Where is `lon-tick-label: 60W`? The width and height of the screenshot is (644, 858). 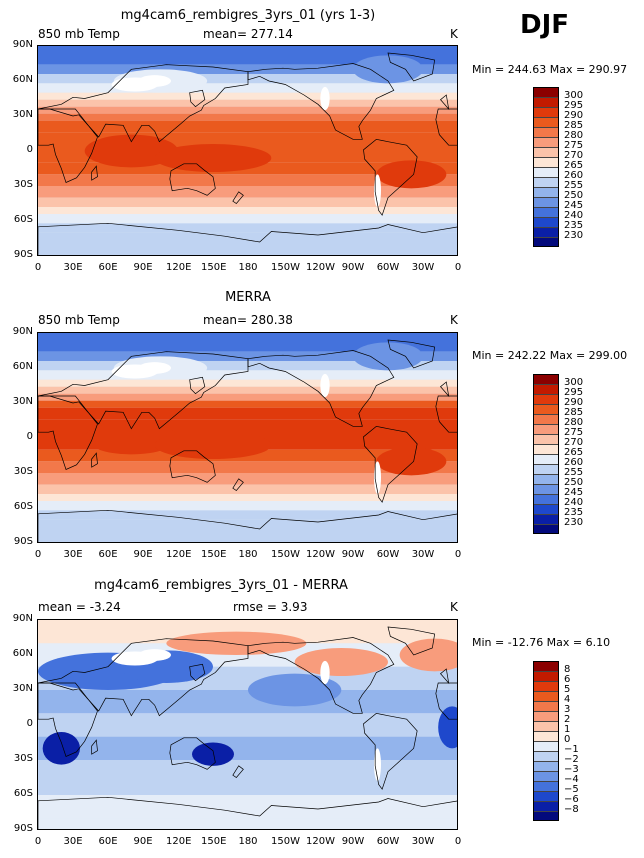
lon-tick-label: 60W is located at coordinates (388, 267).